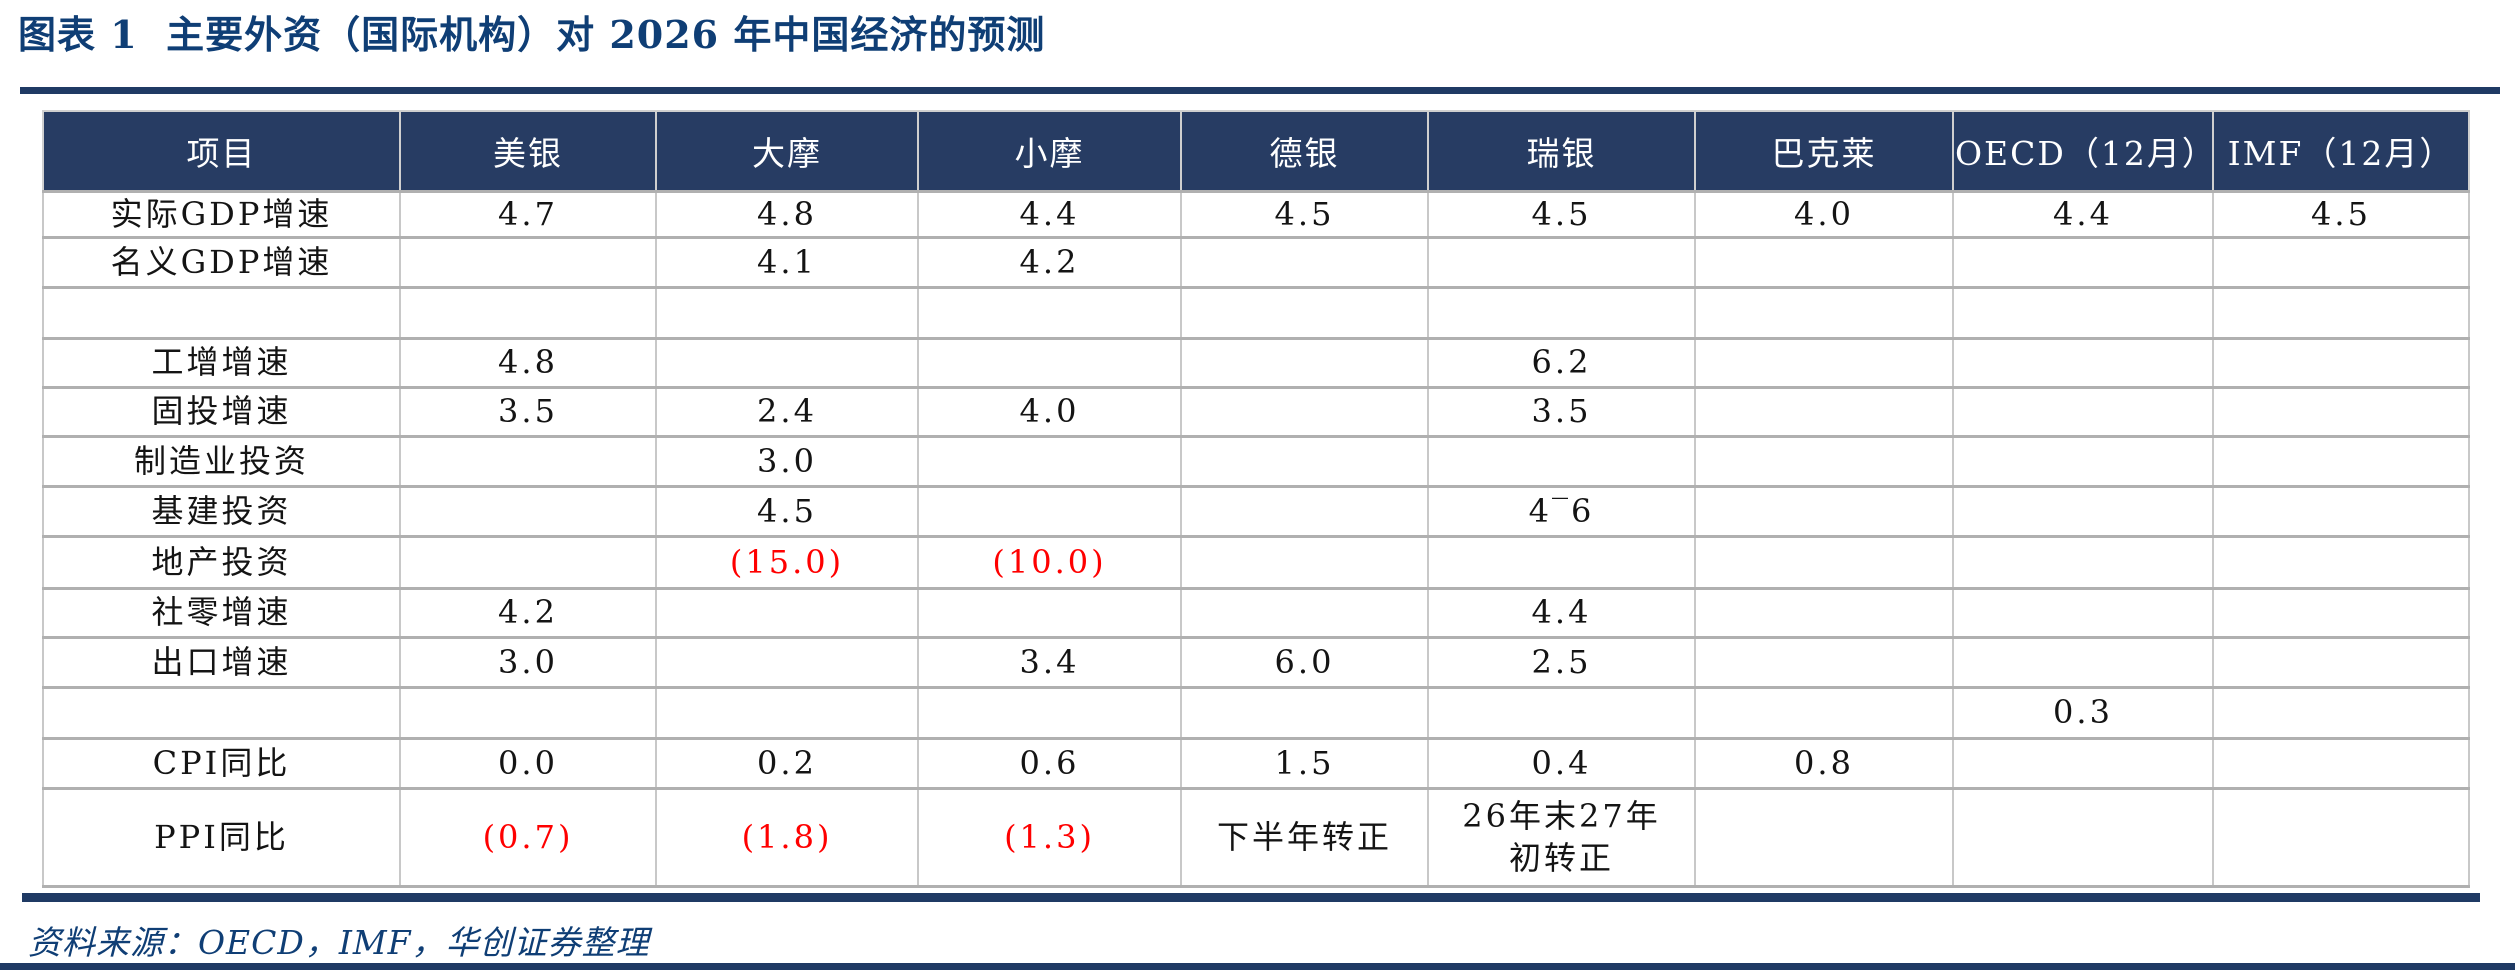 Image resolution: width=2515 pixels, height=975 pixels. What do you see at coordinates (221, 461) in the screenshot?
I see `row-label: 制造业投资` at bounding box center [221, 461].